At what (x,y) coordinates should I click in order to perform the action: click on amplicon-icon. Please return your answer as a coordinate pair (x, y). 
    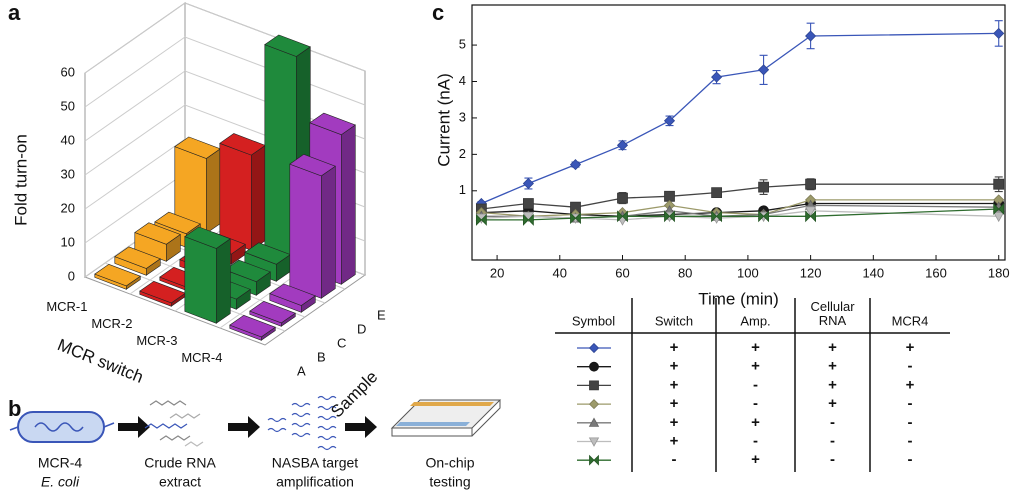
    Looking at the image, I should click on (302, 423).